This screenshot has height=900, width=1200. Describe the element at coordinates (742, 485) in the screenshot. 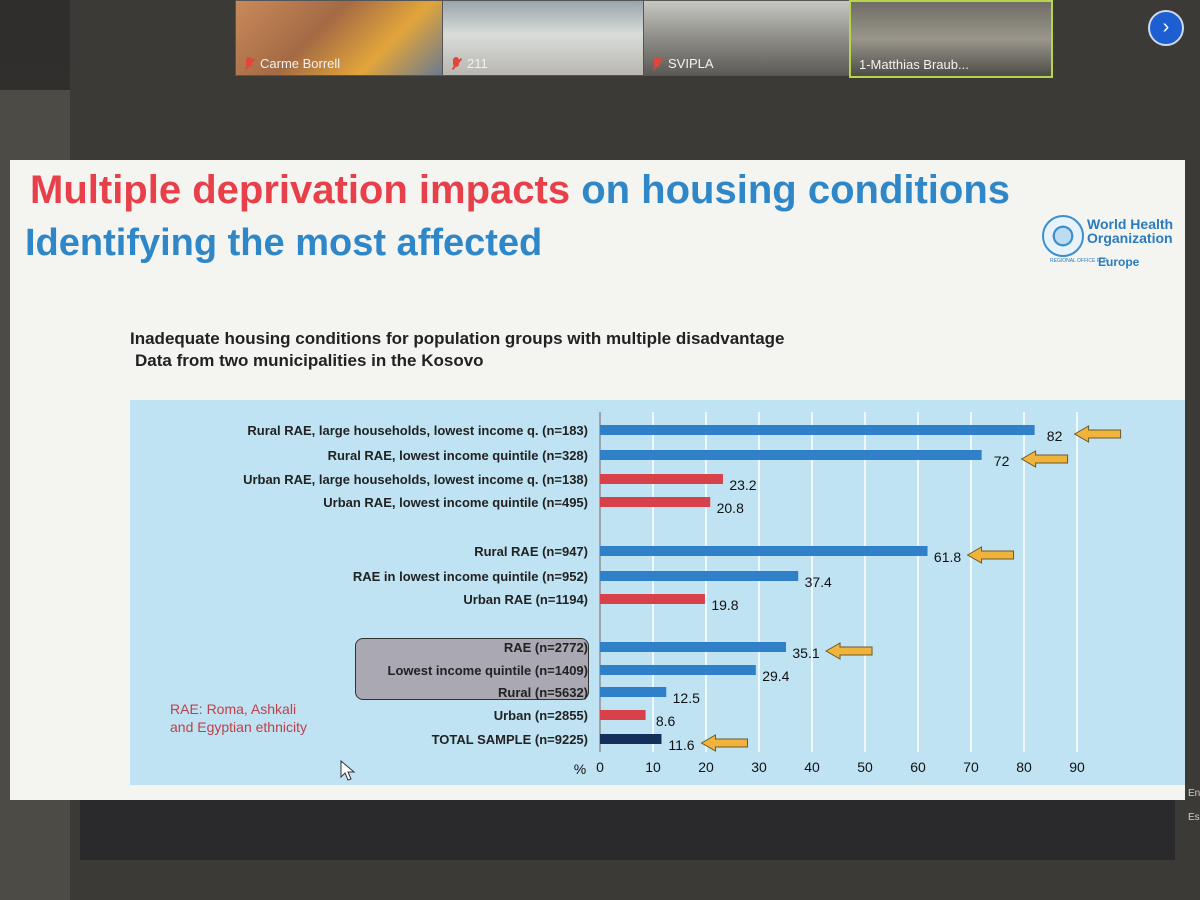

I see `value-label-2: 23.2` at that location.